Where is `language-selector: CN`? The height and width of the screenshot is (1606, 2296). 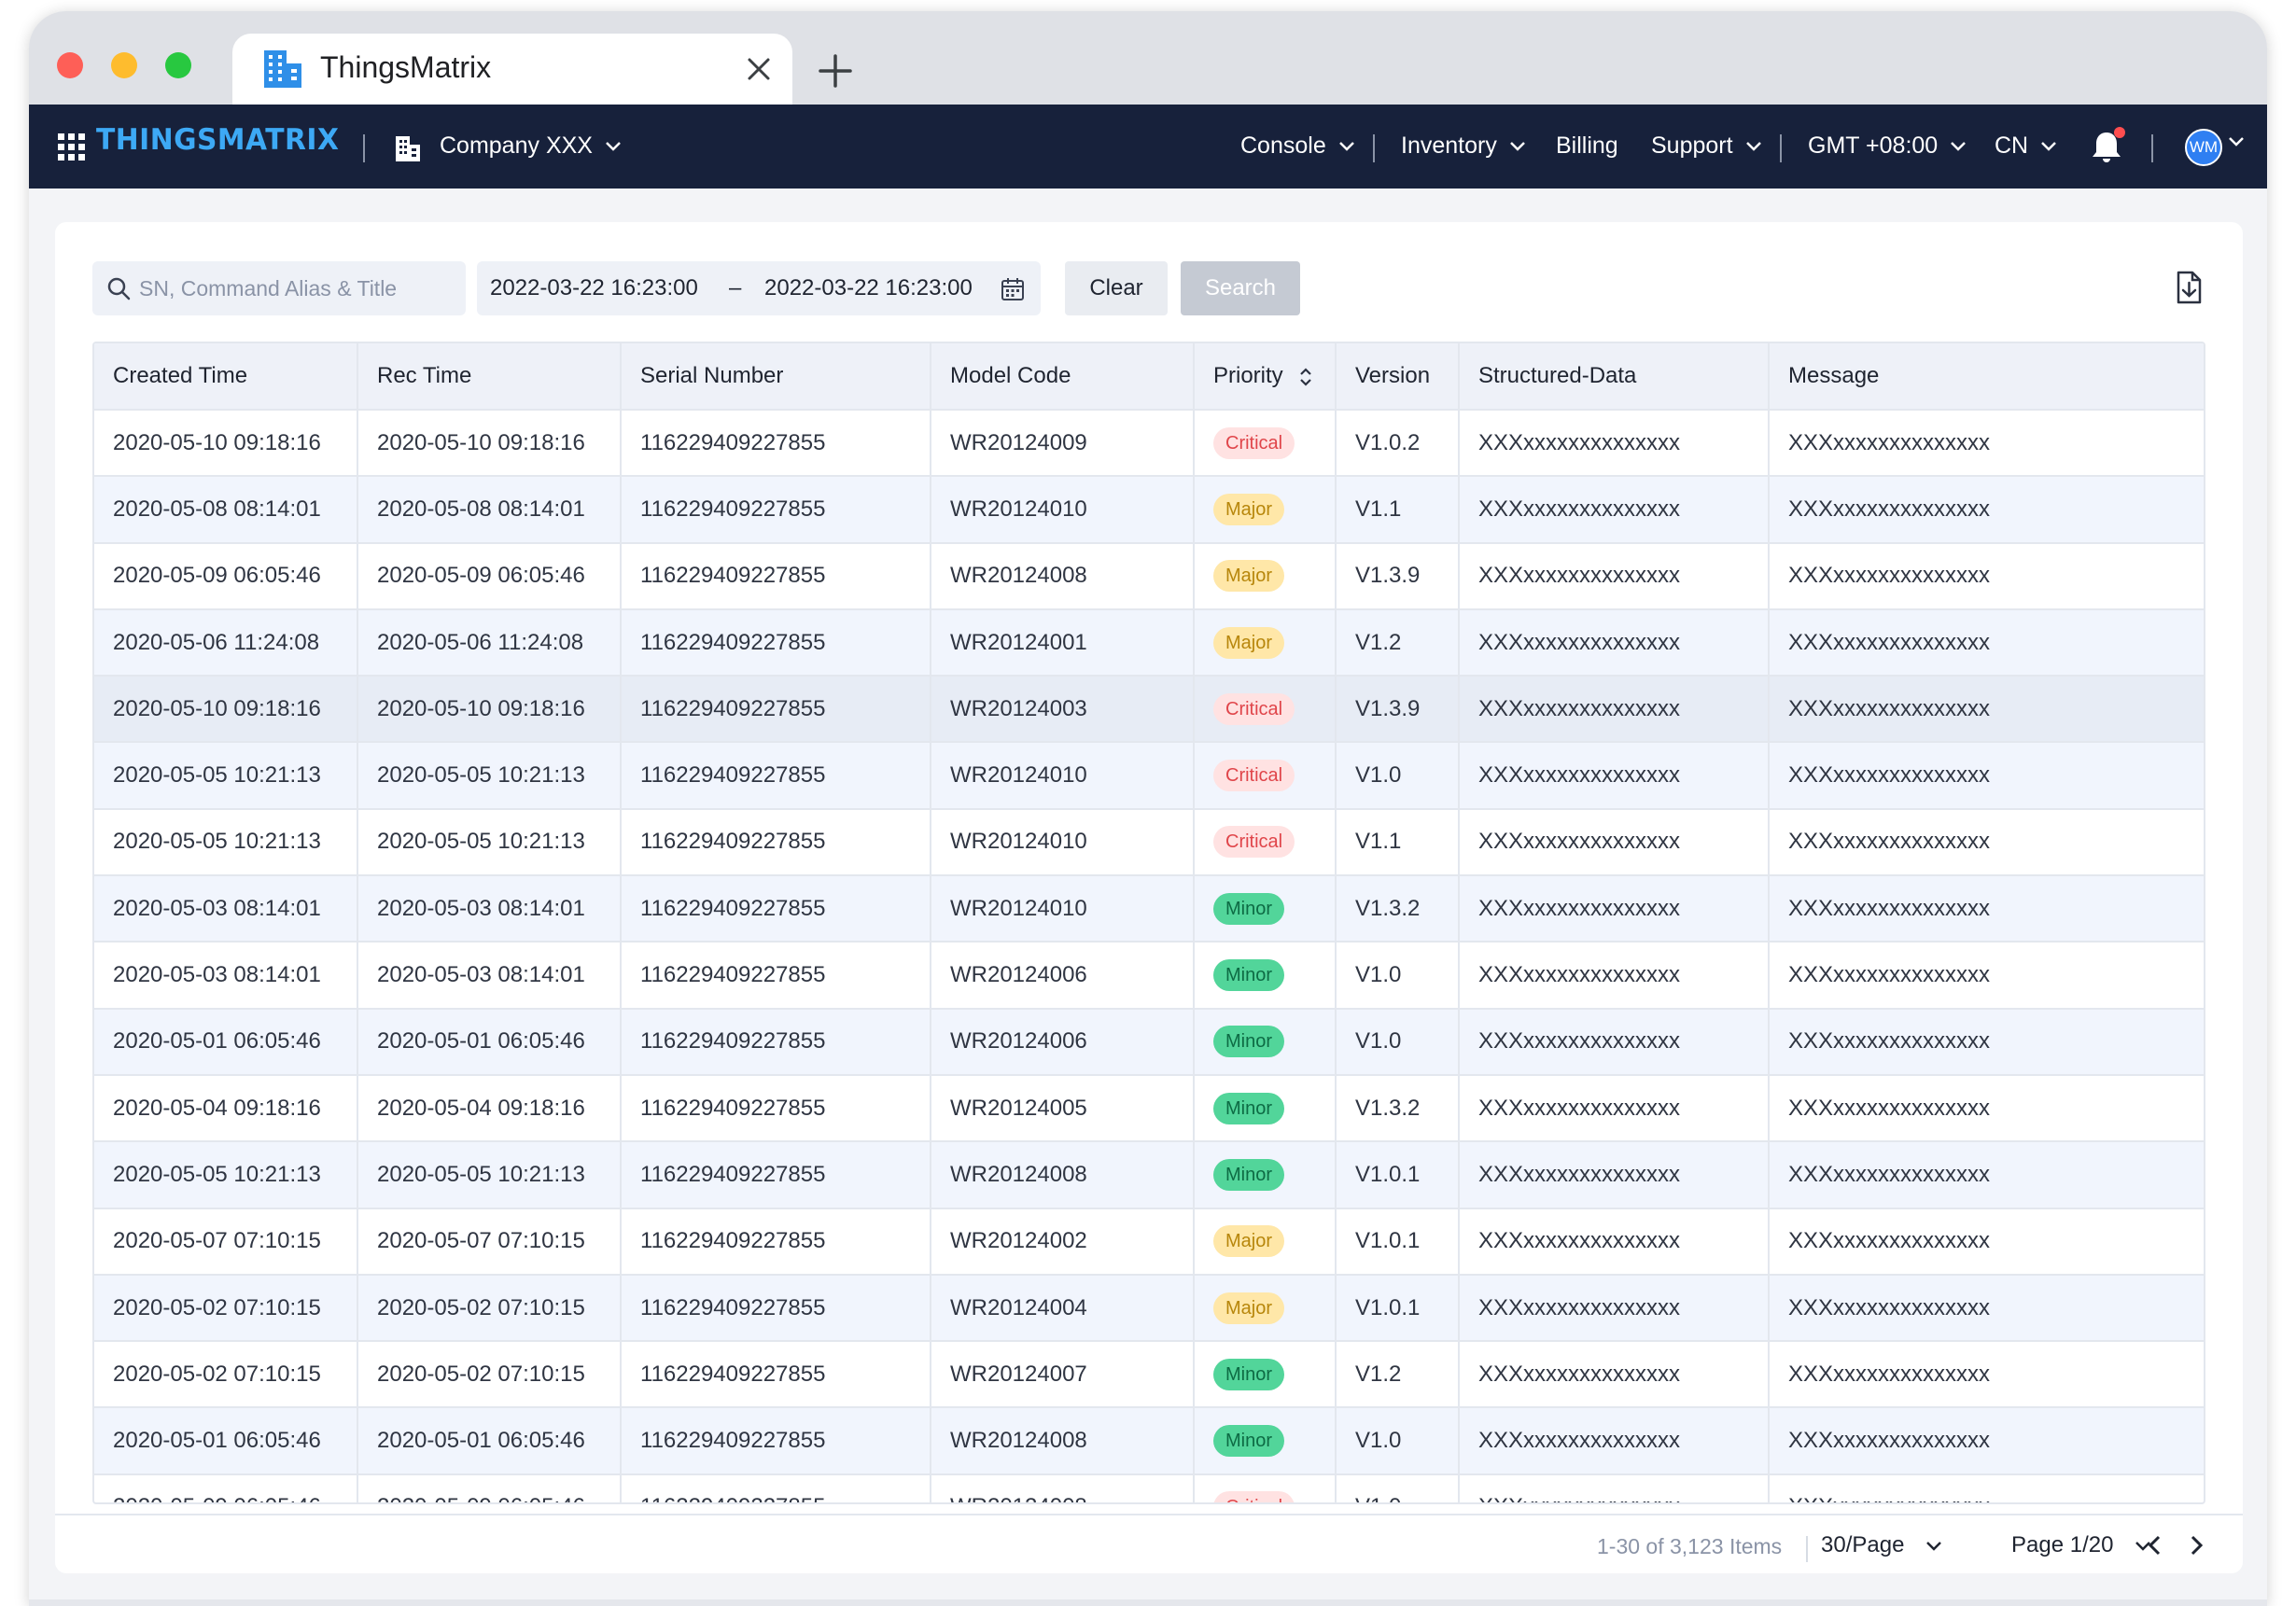
language-selector: CN is located at coordinates (2026, 146).